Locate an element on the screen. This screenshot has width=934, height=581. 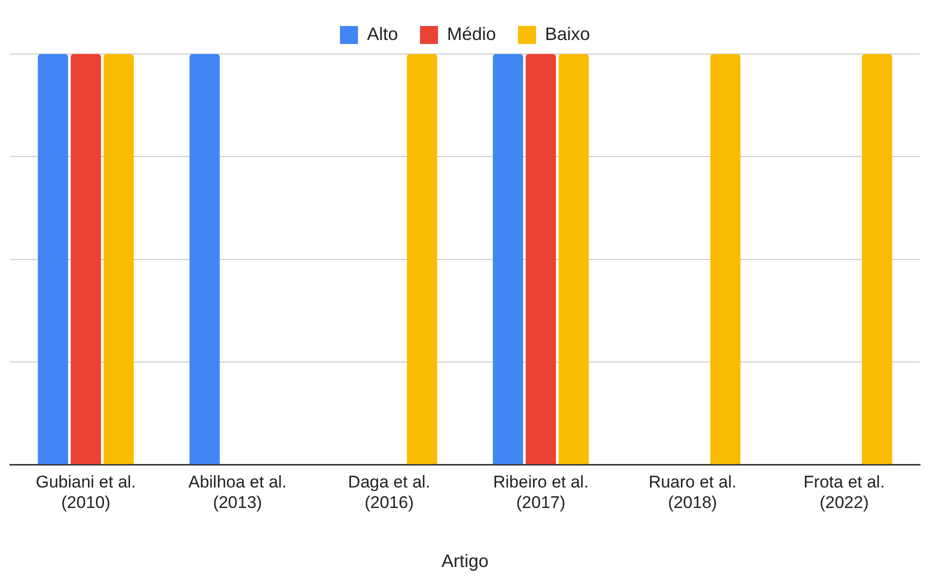
x-axis-title: Artigo is located at coordinates (465, 561).